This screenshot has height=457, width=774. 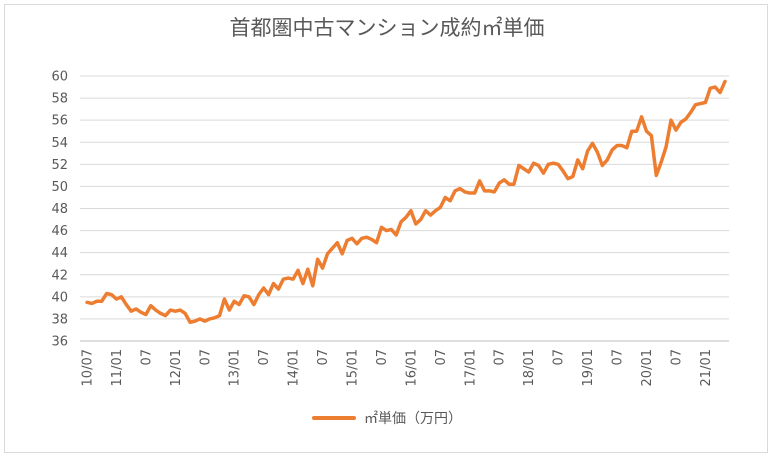 I want to click on x-tick-label: 13/01, so click(x=235, y=367).